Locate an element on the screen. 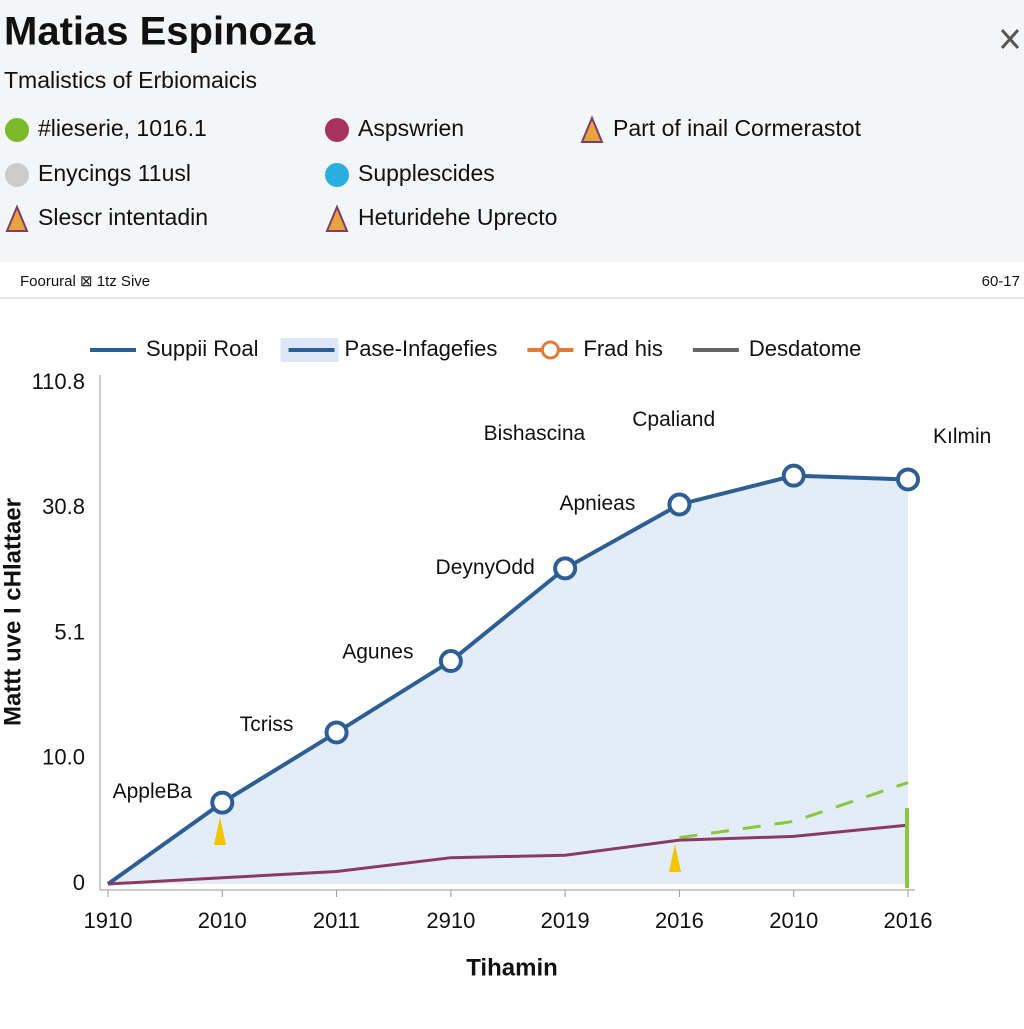 The width and height of the screenshot is (1024, 1029). legend-label: Frad his is located at coordinates (622, 348).